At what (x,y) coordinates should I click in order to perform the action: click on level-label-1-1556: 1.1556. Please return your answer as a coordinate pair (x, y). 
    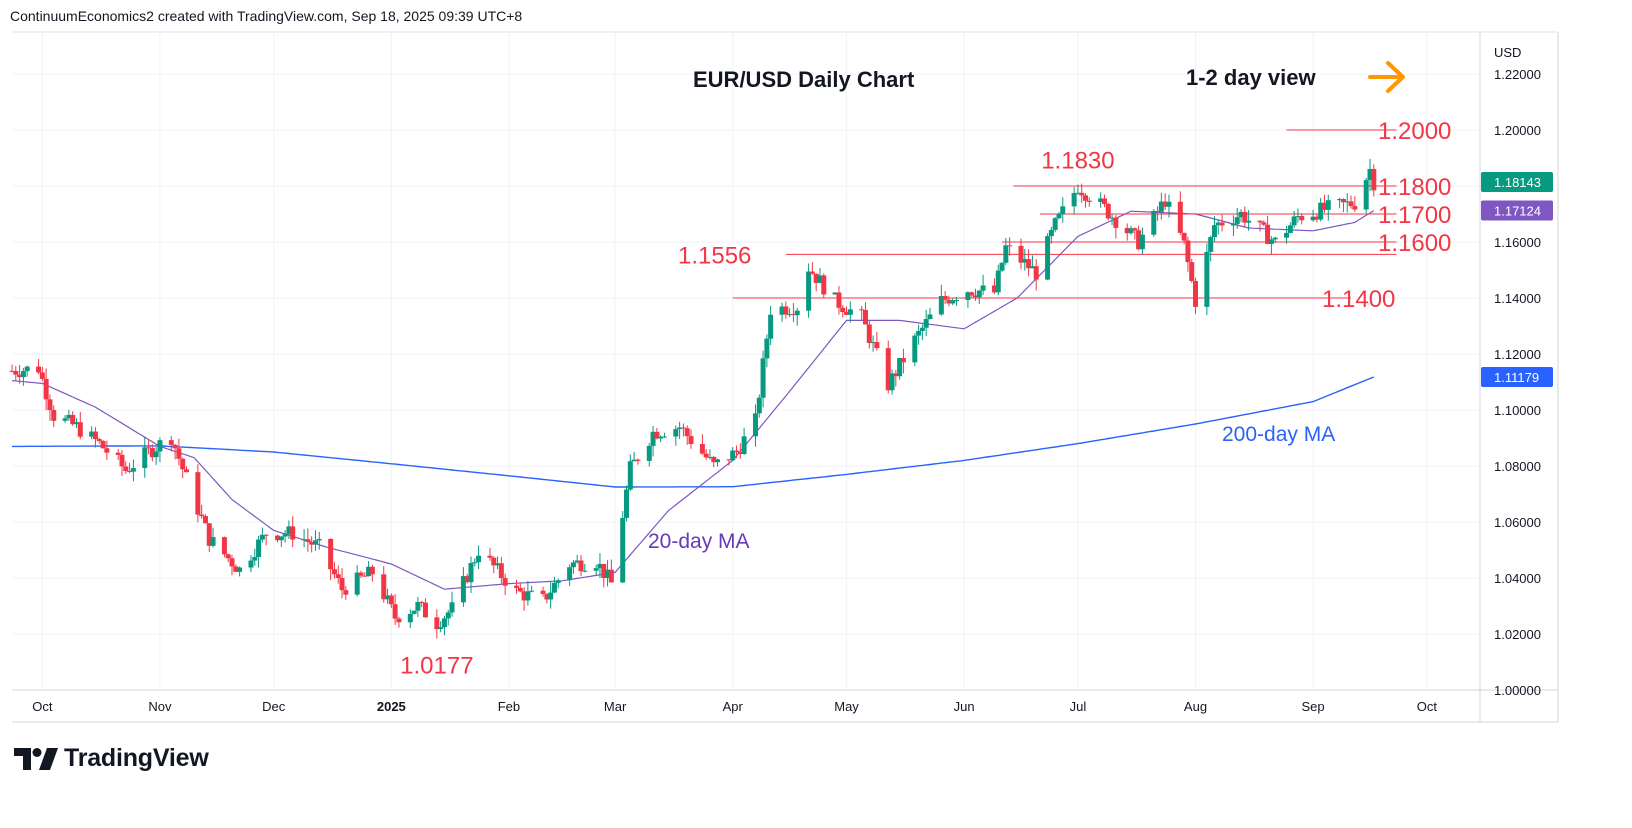
    Looking at the image, I should click on (714, 255).